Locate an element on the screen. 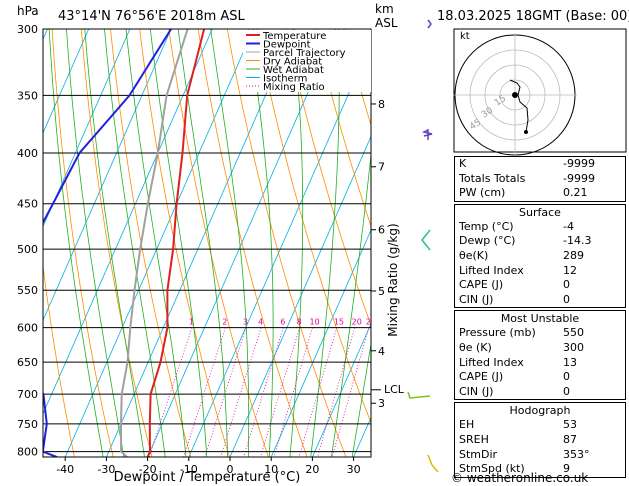  lcl-label: LCL is located at coordinates (394, 389).